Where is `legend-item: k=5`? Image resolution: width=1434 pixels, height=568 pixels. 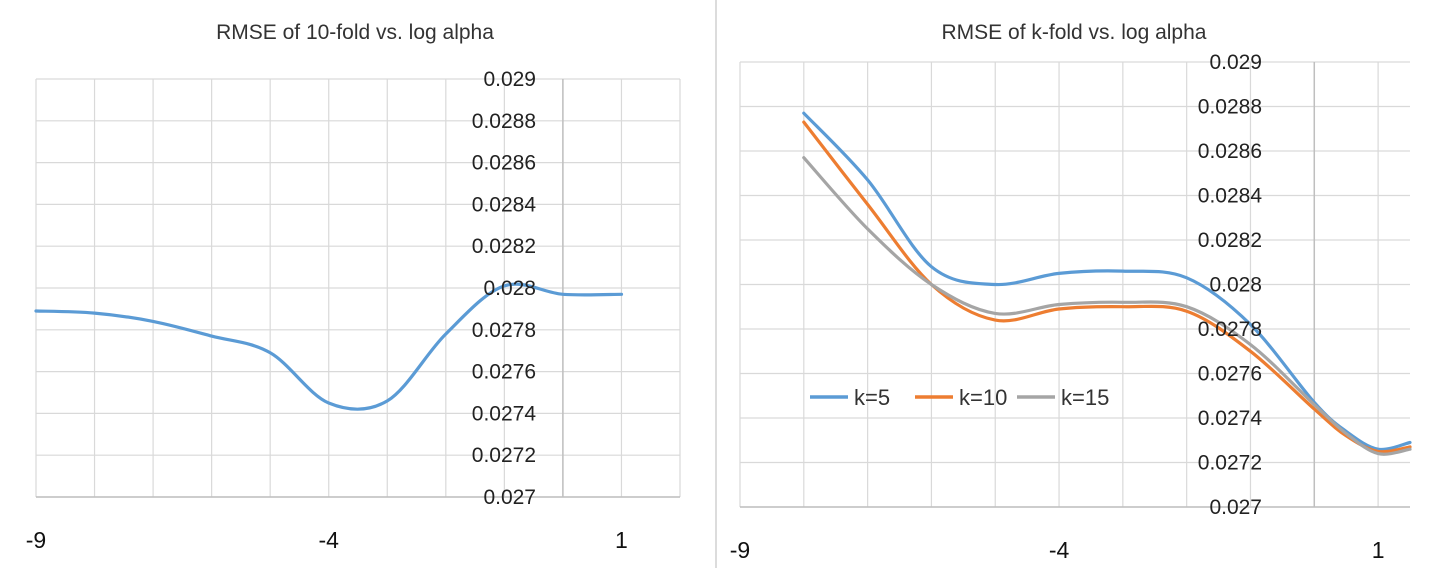
legend-item: k=5 is located at coordinates (850, 397).